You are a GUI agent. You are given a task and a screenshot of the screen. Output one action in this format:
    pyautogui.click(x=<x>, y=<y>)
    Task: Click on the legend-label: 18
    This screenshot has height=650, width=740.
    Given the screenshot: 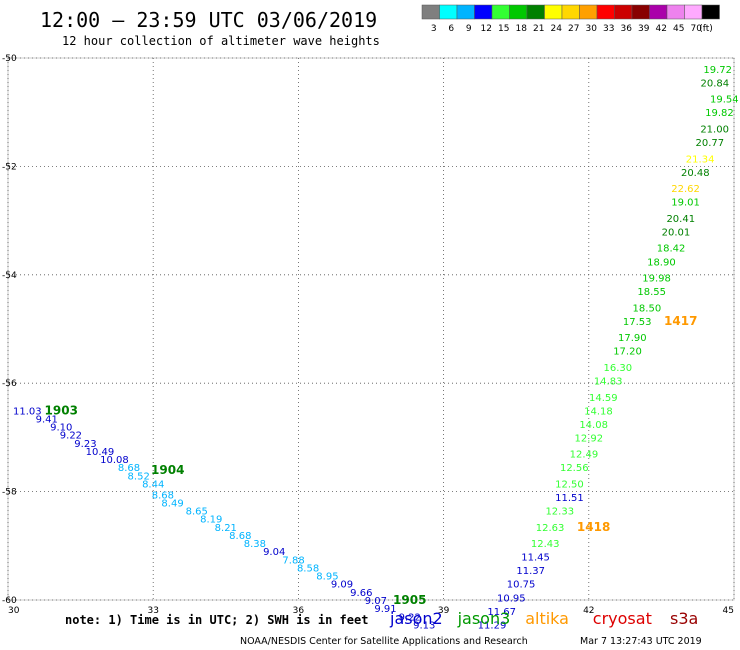 What is the action you would take?
    pyautogui.click(x=522, y=29)
    